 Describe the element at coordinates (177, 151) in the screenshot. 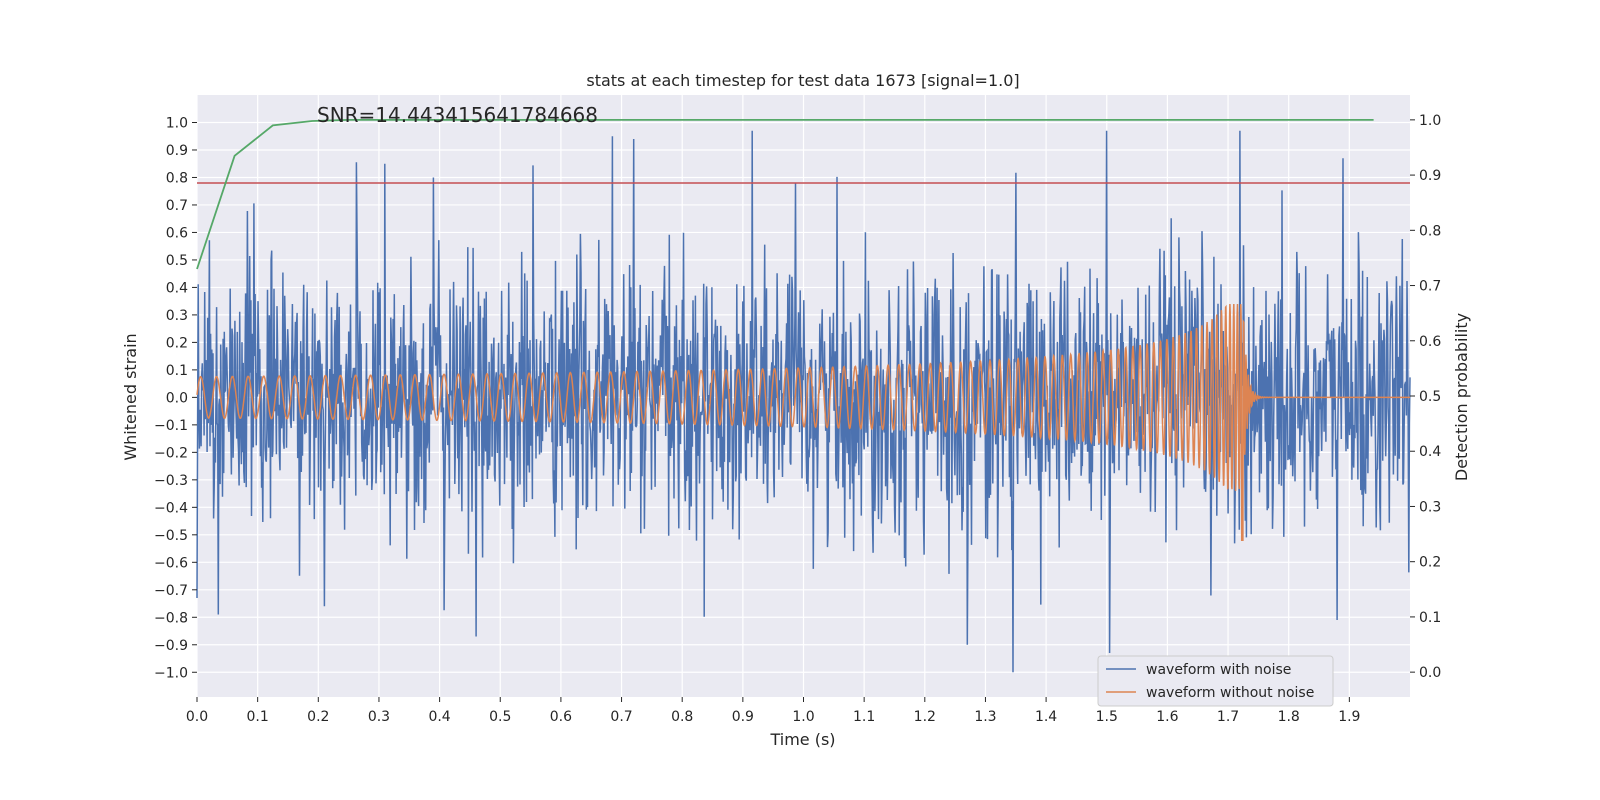

I see `y-left-tick-label: 0.9` at that location.